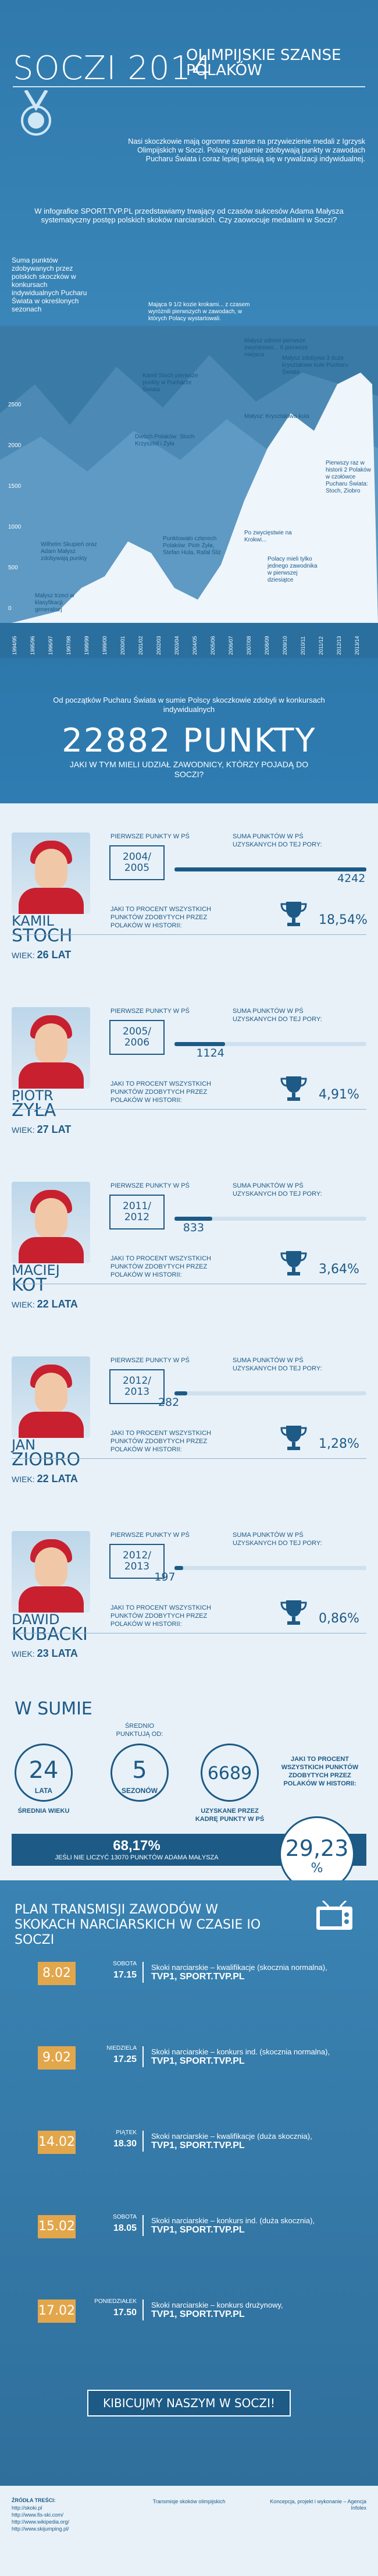  Describe the element at coordinates (165, 440) in the screenshot. I see `mountain-note-3: Dwóch Polaków: Stoch Krzysztof i Żyła` at that location.